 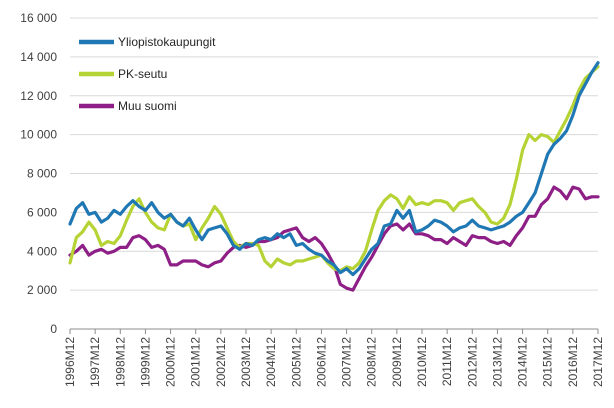 I want to click on x-tick-label: 2008M12, so click(x=372, y=362).